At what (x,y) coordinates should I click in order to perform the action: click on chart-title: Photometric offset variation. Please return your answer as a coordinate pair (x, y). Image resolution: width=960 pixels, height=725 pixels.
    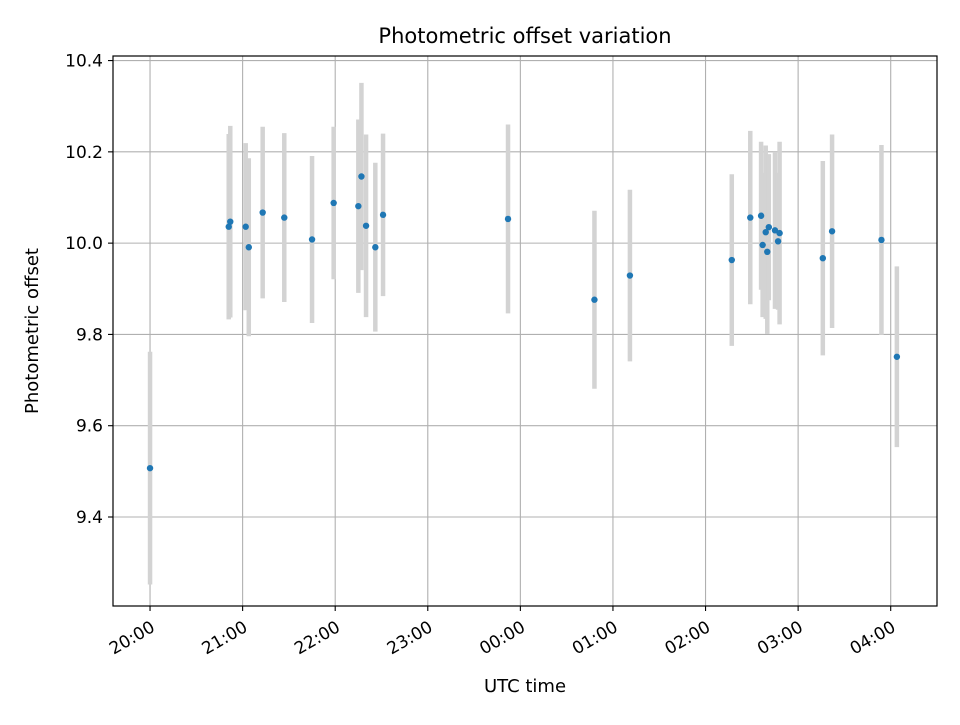
    Looking at the image, I should click on (524, 36).